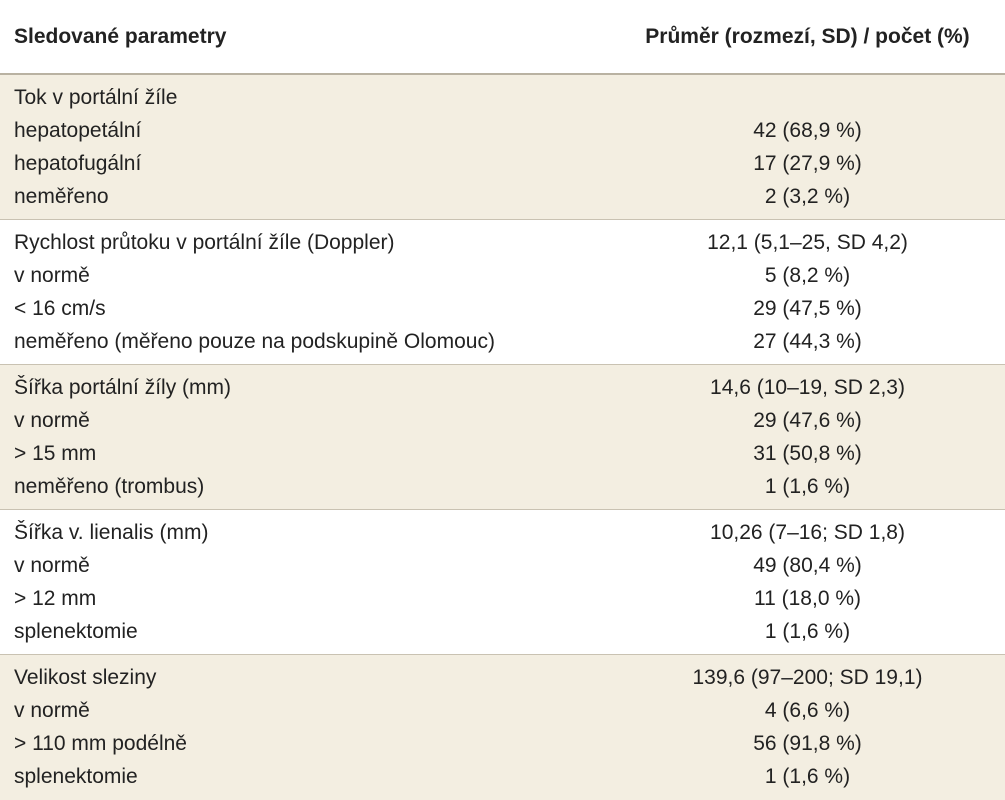 The width and height of the screenshot is (1005, 800). I want to click on table-row: > 110 mm podélně 56 (91,8 %), so click(502, 743).